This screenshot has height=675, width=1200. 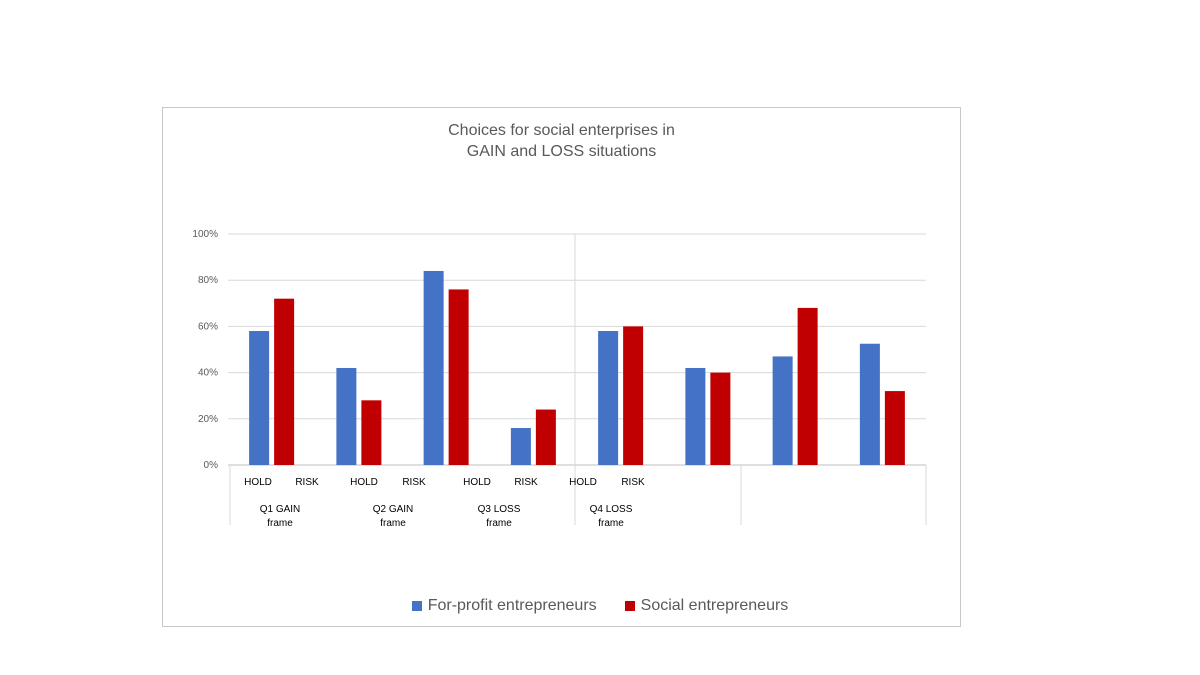 I want to click on chart-title-line-2: GAIN and LOSS situations, so click(x=561, y=151).